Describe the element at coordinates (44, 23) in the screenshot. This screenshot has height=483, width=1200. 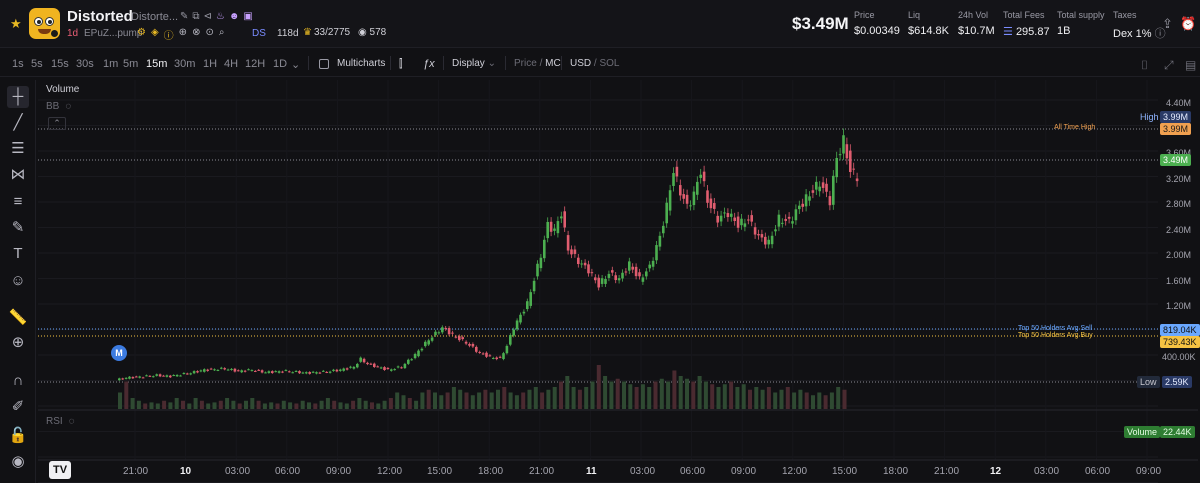
I see `token-logo` at that location.